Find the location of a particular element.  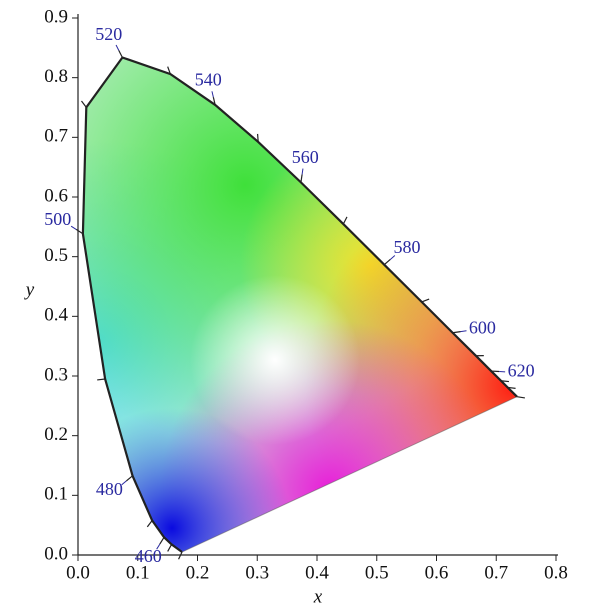

wavelength-label: 580 is located at coordinates (406, 247).